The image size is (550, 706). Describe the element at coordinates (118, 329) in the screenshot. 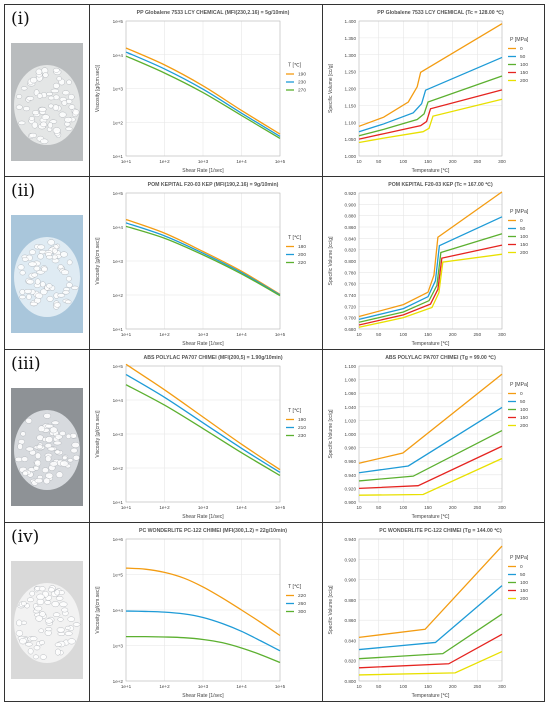

I see `y-tick-label: 1e+1` at that location.